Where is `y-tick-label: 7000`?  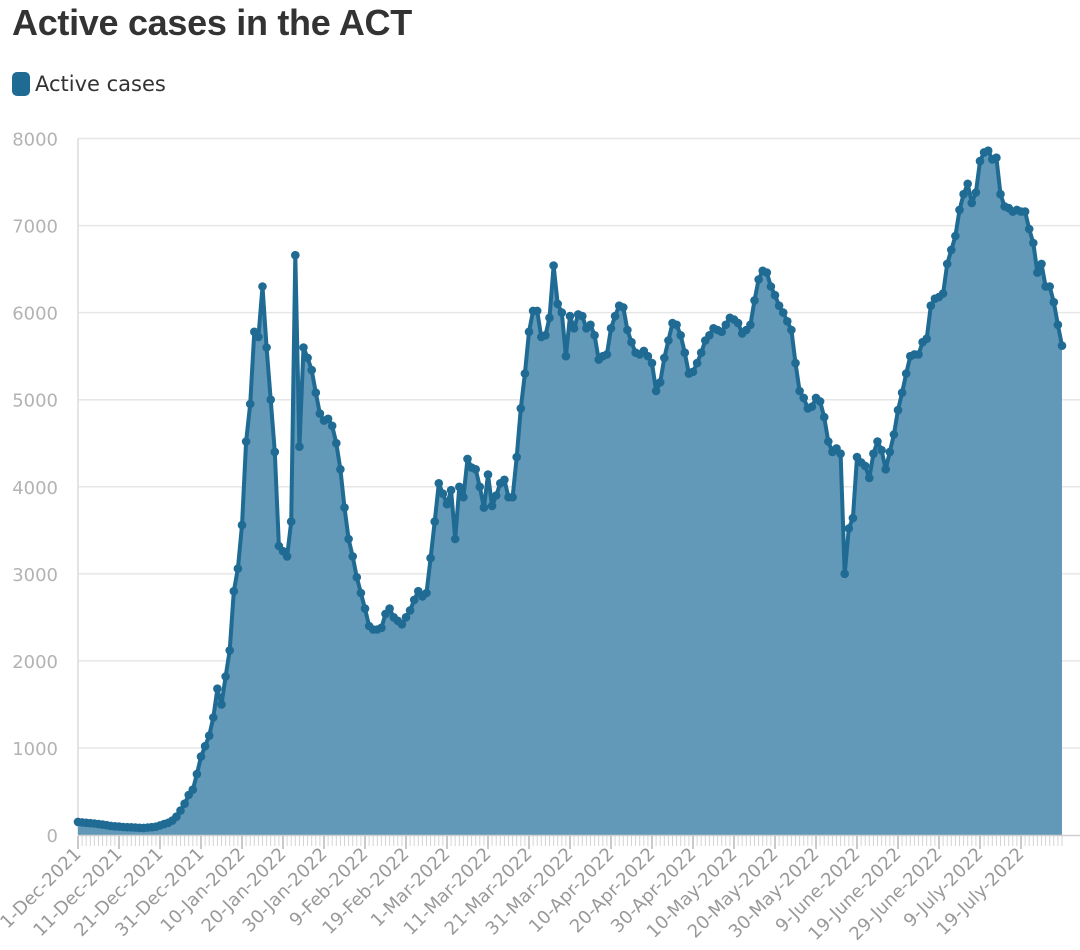 y-tick-label: 7000 is located at coordinates (35, 227).